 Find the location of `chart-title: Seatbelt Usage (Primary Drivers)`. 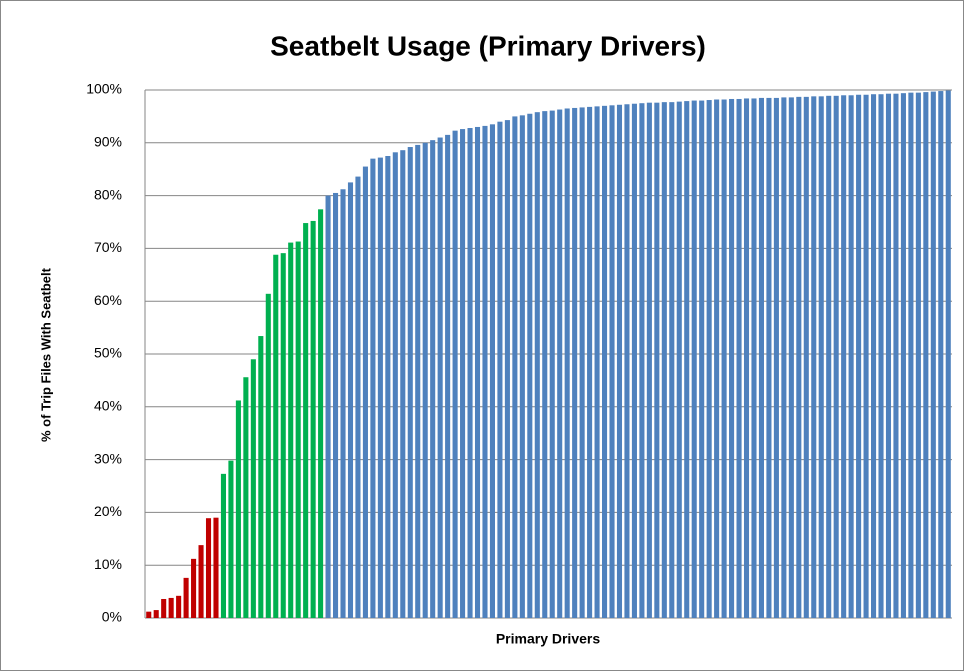

chart-title: Seatbelt Usage (Primary Drivers) is located at coordinates (488, 45).